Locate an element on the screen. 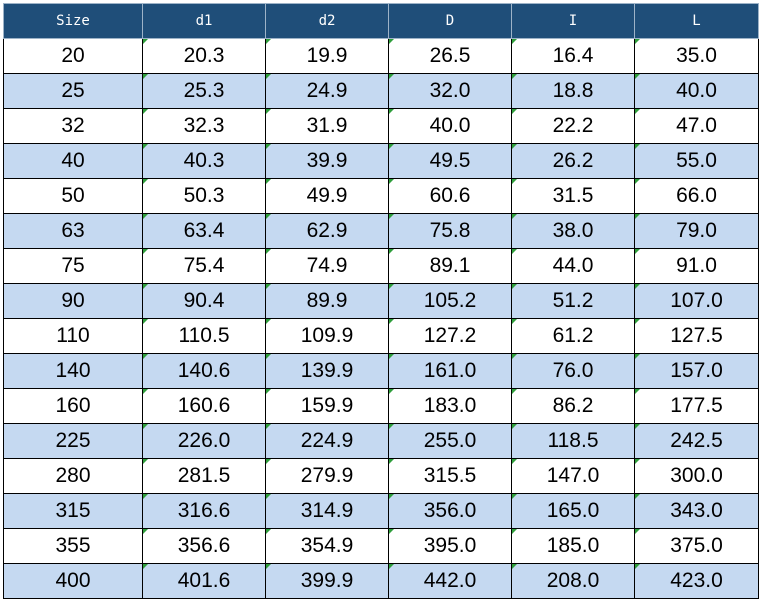  cell-size: 40 is located at coordinates (73, 161).